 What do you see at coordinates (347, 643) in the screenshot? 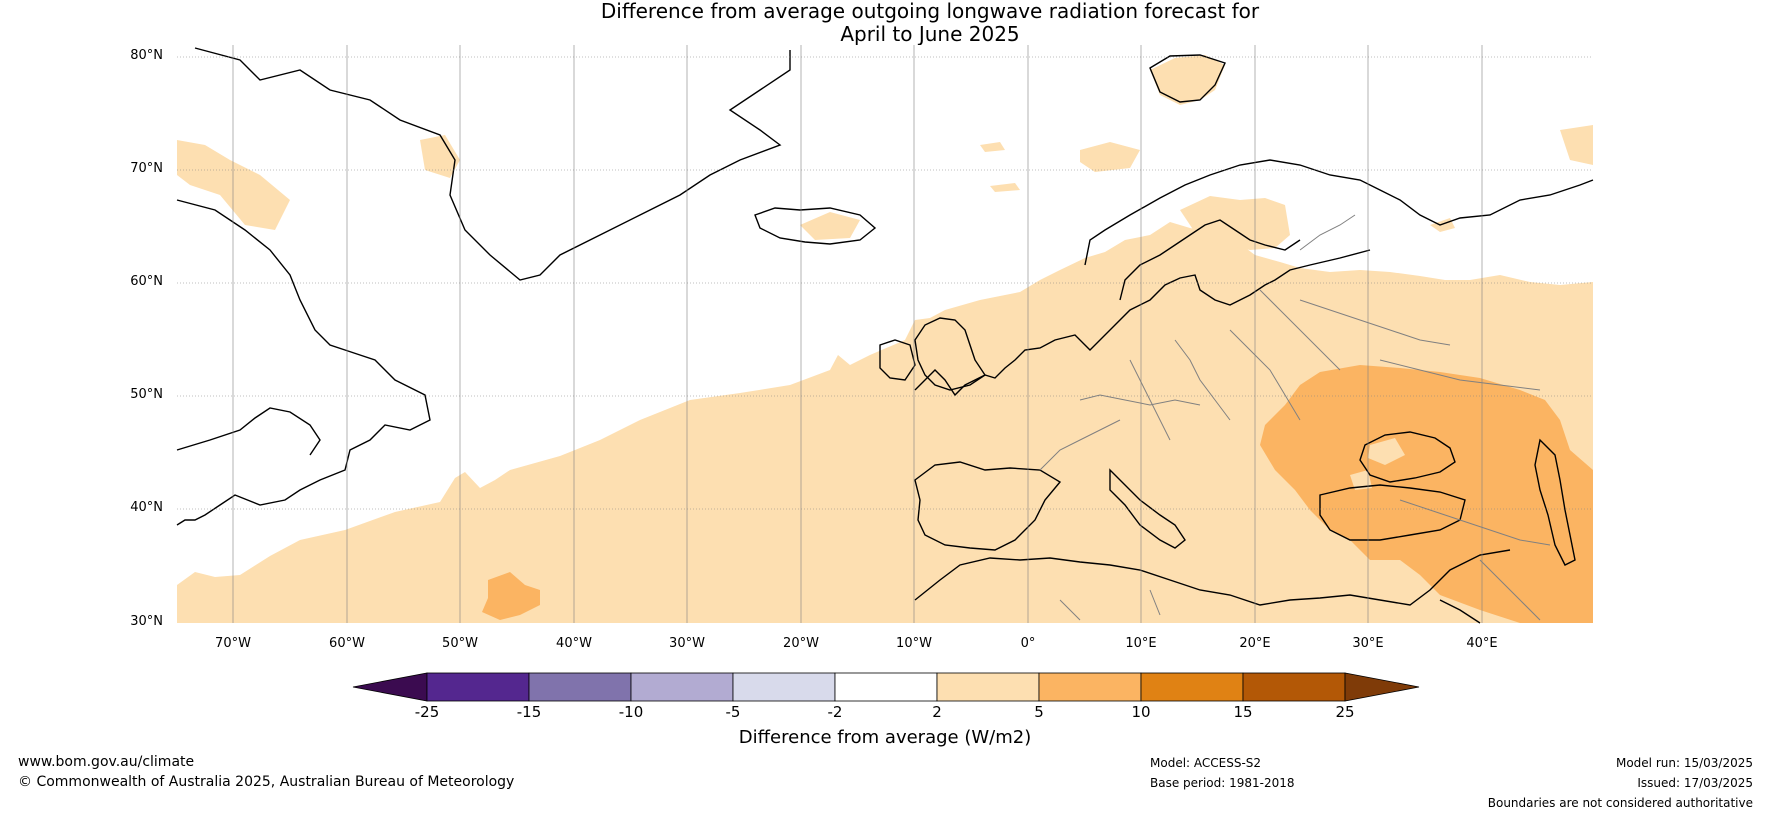
I see `lon-label-60w: 60°W` at bounding box center [347, 643].